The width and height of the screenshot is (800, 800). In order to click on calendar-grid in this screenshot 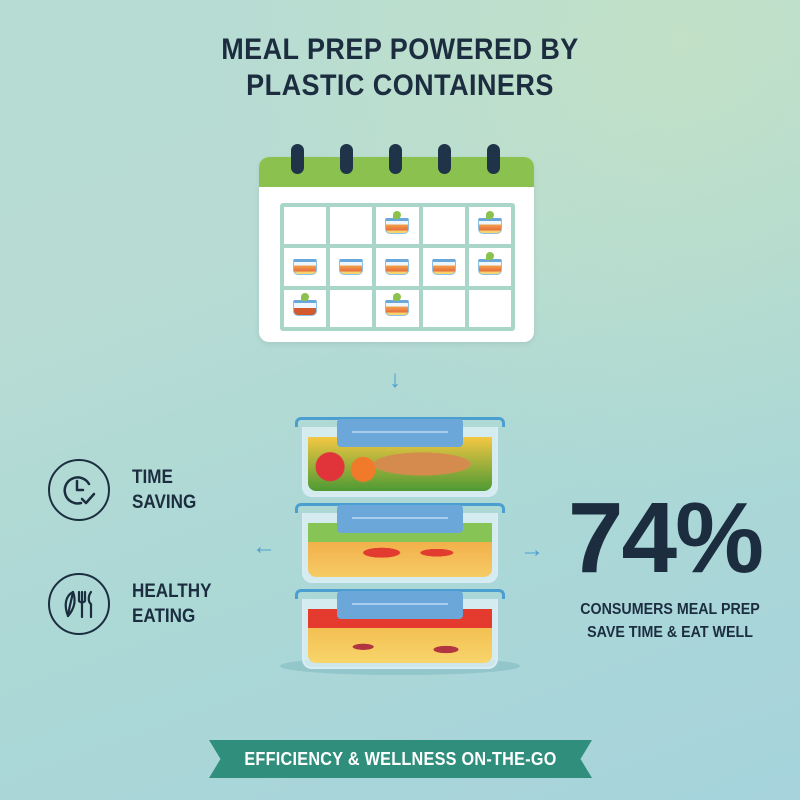, I will do `click(397, 267)`.